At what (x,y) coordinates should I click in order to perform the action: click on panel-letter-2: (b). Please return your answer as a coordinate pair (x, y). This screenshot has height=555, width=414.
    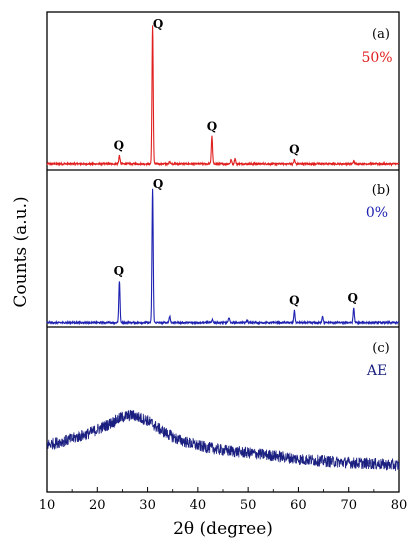
    Looking at the image, I should click on (381, 190).